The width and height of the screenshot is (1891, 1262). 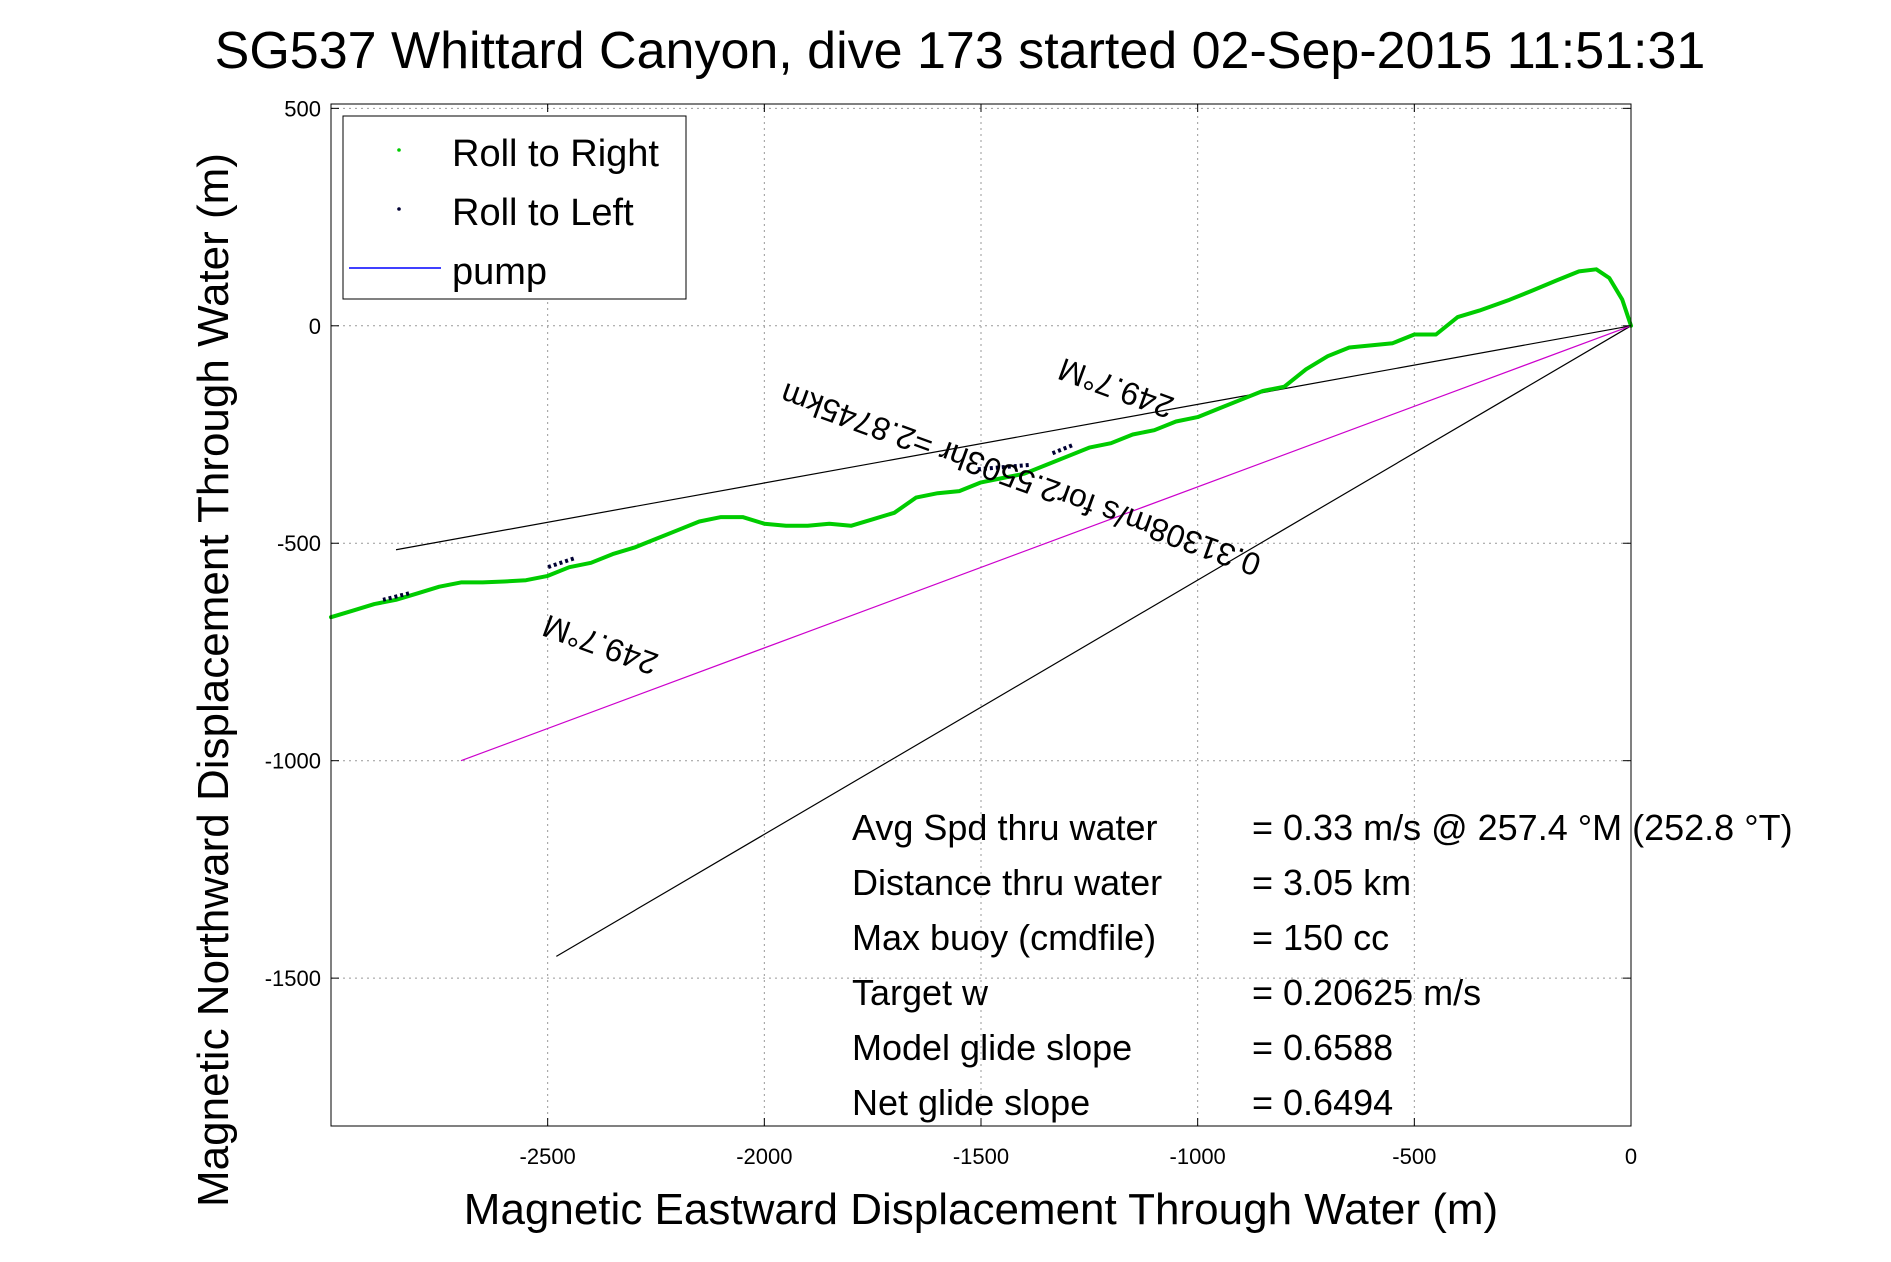 What do you see at coordinates (1004, 937) in the screenshot?
I see `annotation-label: Max buoy (cmdfile)` at bounding box center [1004, 937].